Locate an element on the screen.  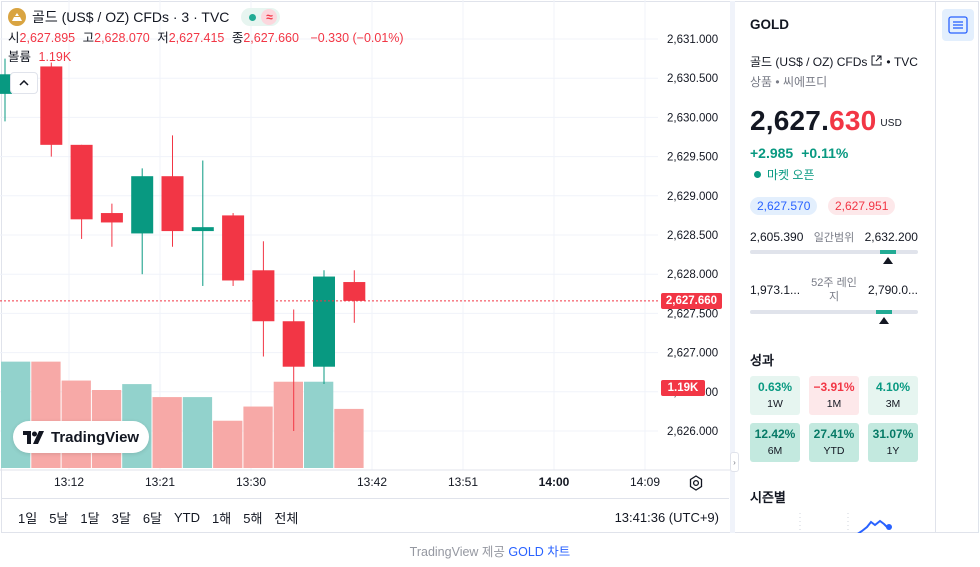
panel-exchange: TVC is located at coordinates (905, 61).